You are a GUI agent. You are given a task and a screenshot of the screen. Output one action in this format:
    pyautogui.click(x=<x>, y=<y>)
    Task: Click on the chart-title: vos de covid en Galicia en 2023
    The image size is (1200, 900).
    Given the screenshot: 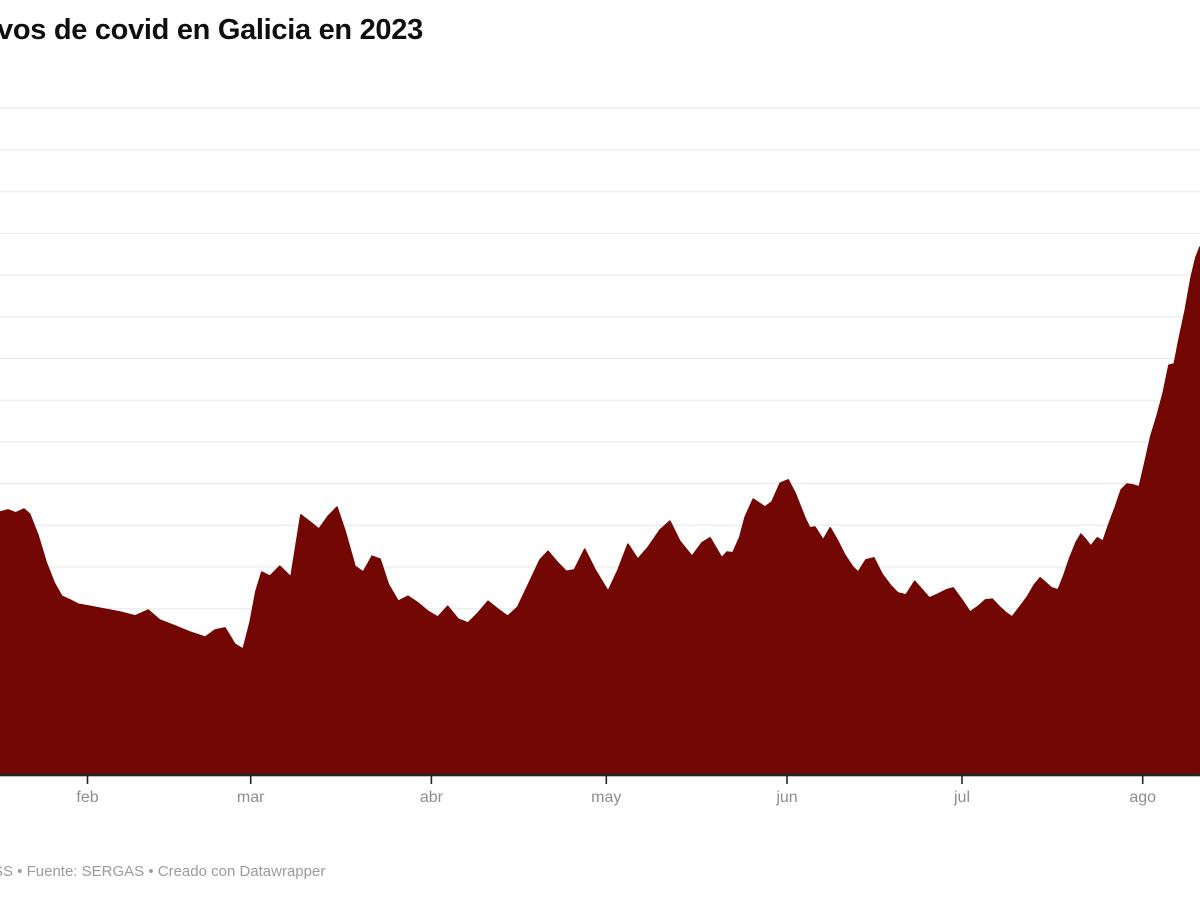 What is the action you would take?
    pyautogui.click(x=211, y=30)
    